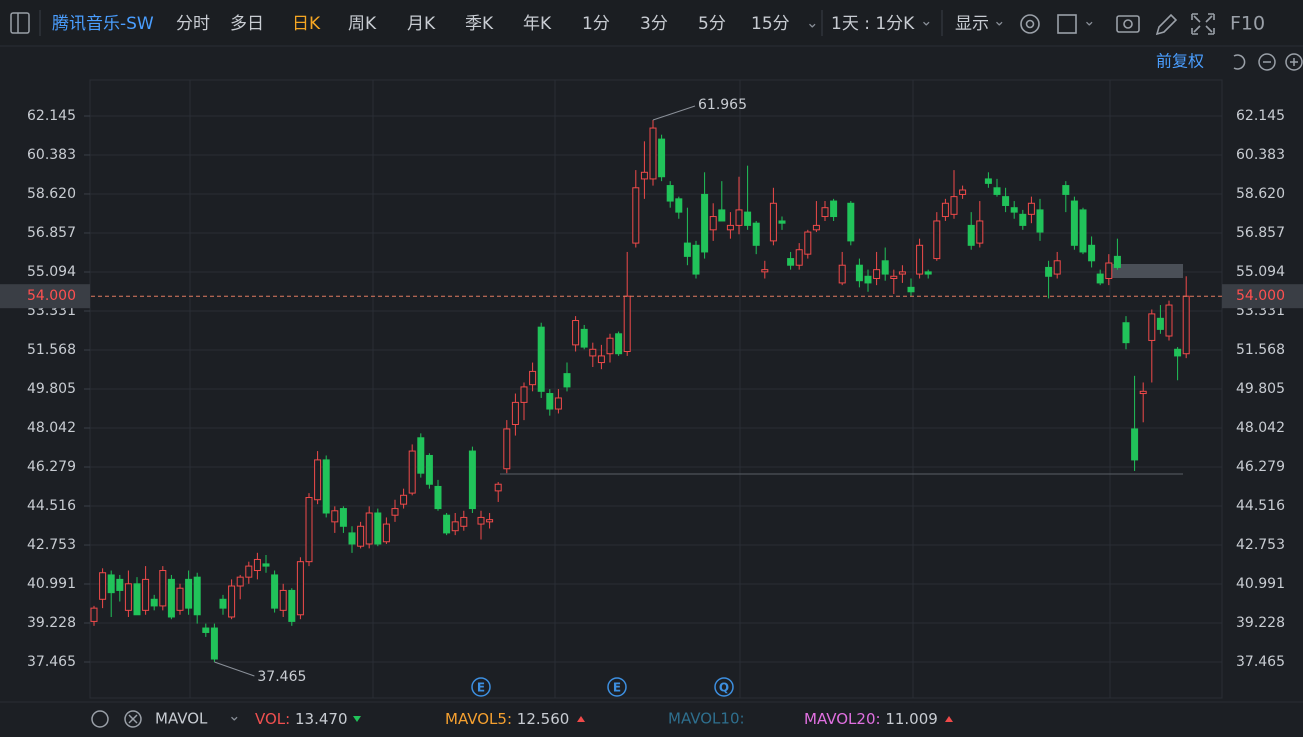 The image size is (1303, 737). What do you see at coordinates (100, 719) in the screenshot?
I see `indicator-settings` at bounding box center [100, 719].